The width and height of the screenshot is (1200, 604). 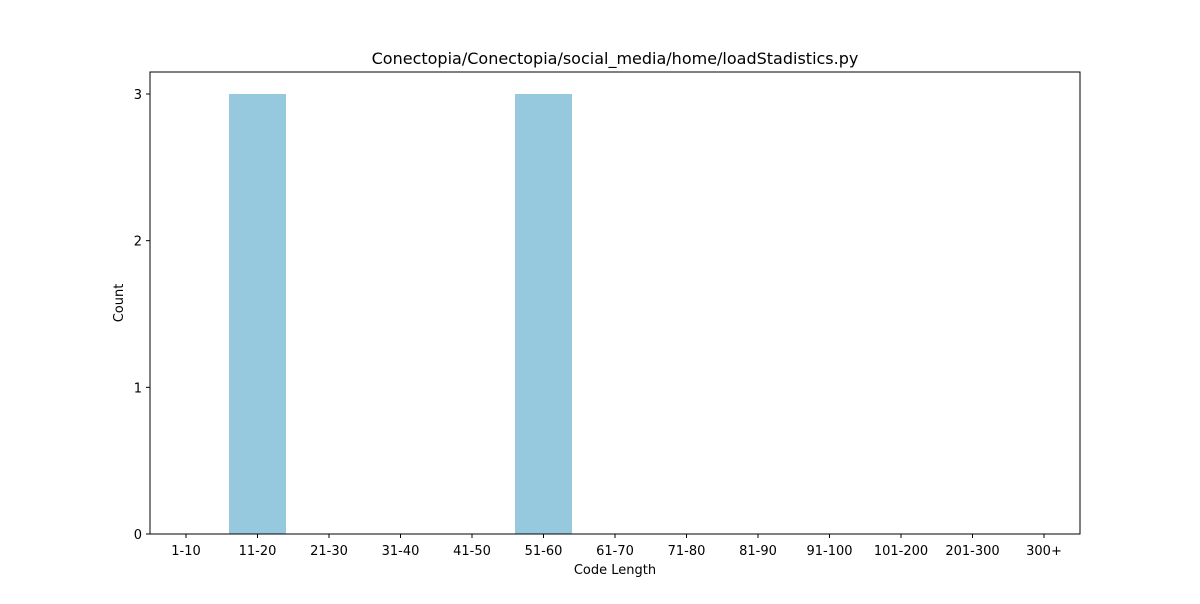 I want to click on x-tick-label: 1-10, so click(x=186, y=551).